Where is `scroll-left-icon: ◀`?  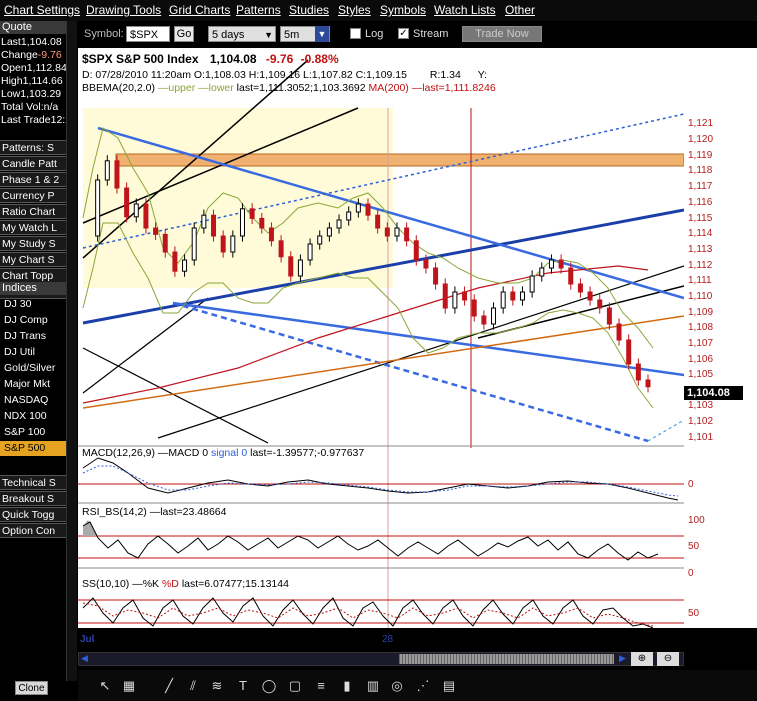 scroll-left-icon: ◀ is located at coordinates (84, 658).